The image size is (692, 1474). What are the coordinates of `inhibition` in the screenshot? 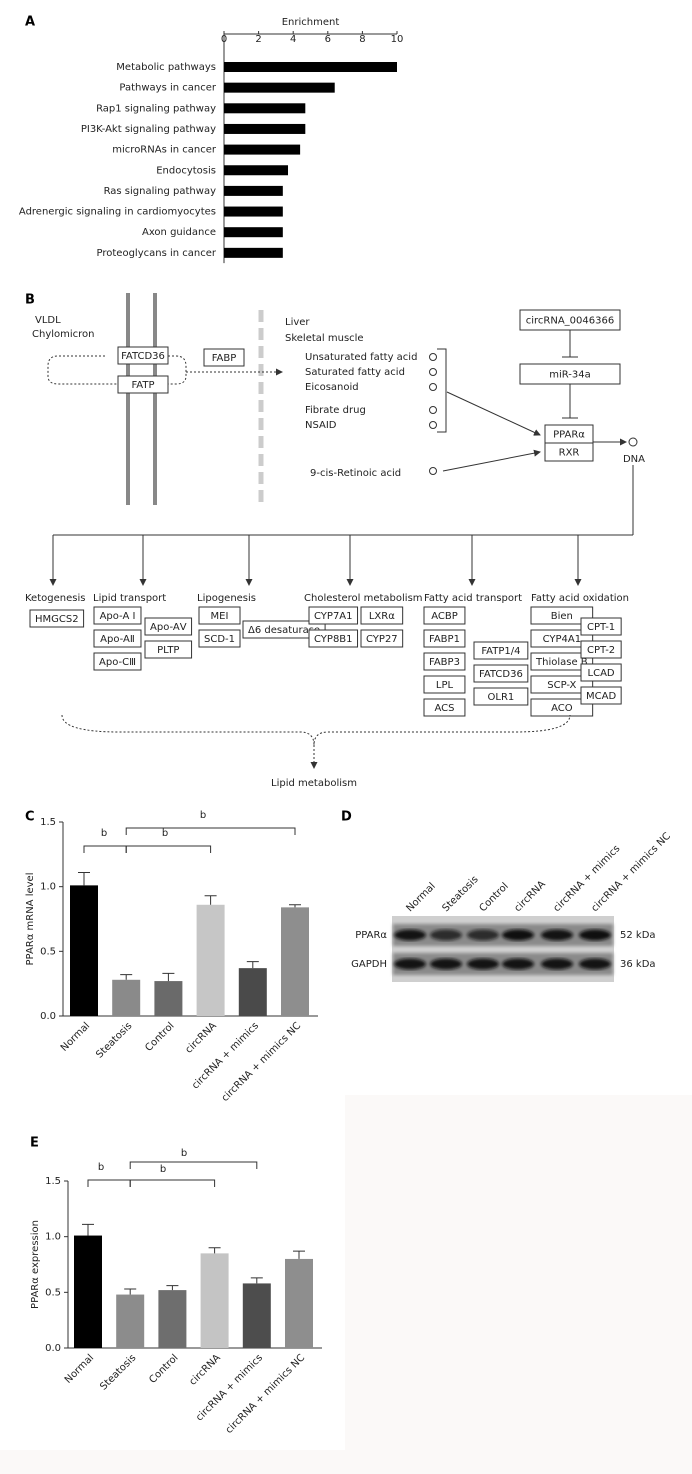 It's located at (570, 401).